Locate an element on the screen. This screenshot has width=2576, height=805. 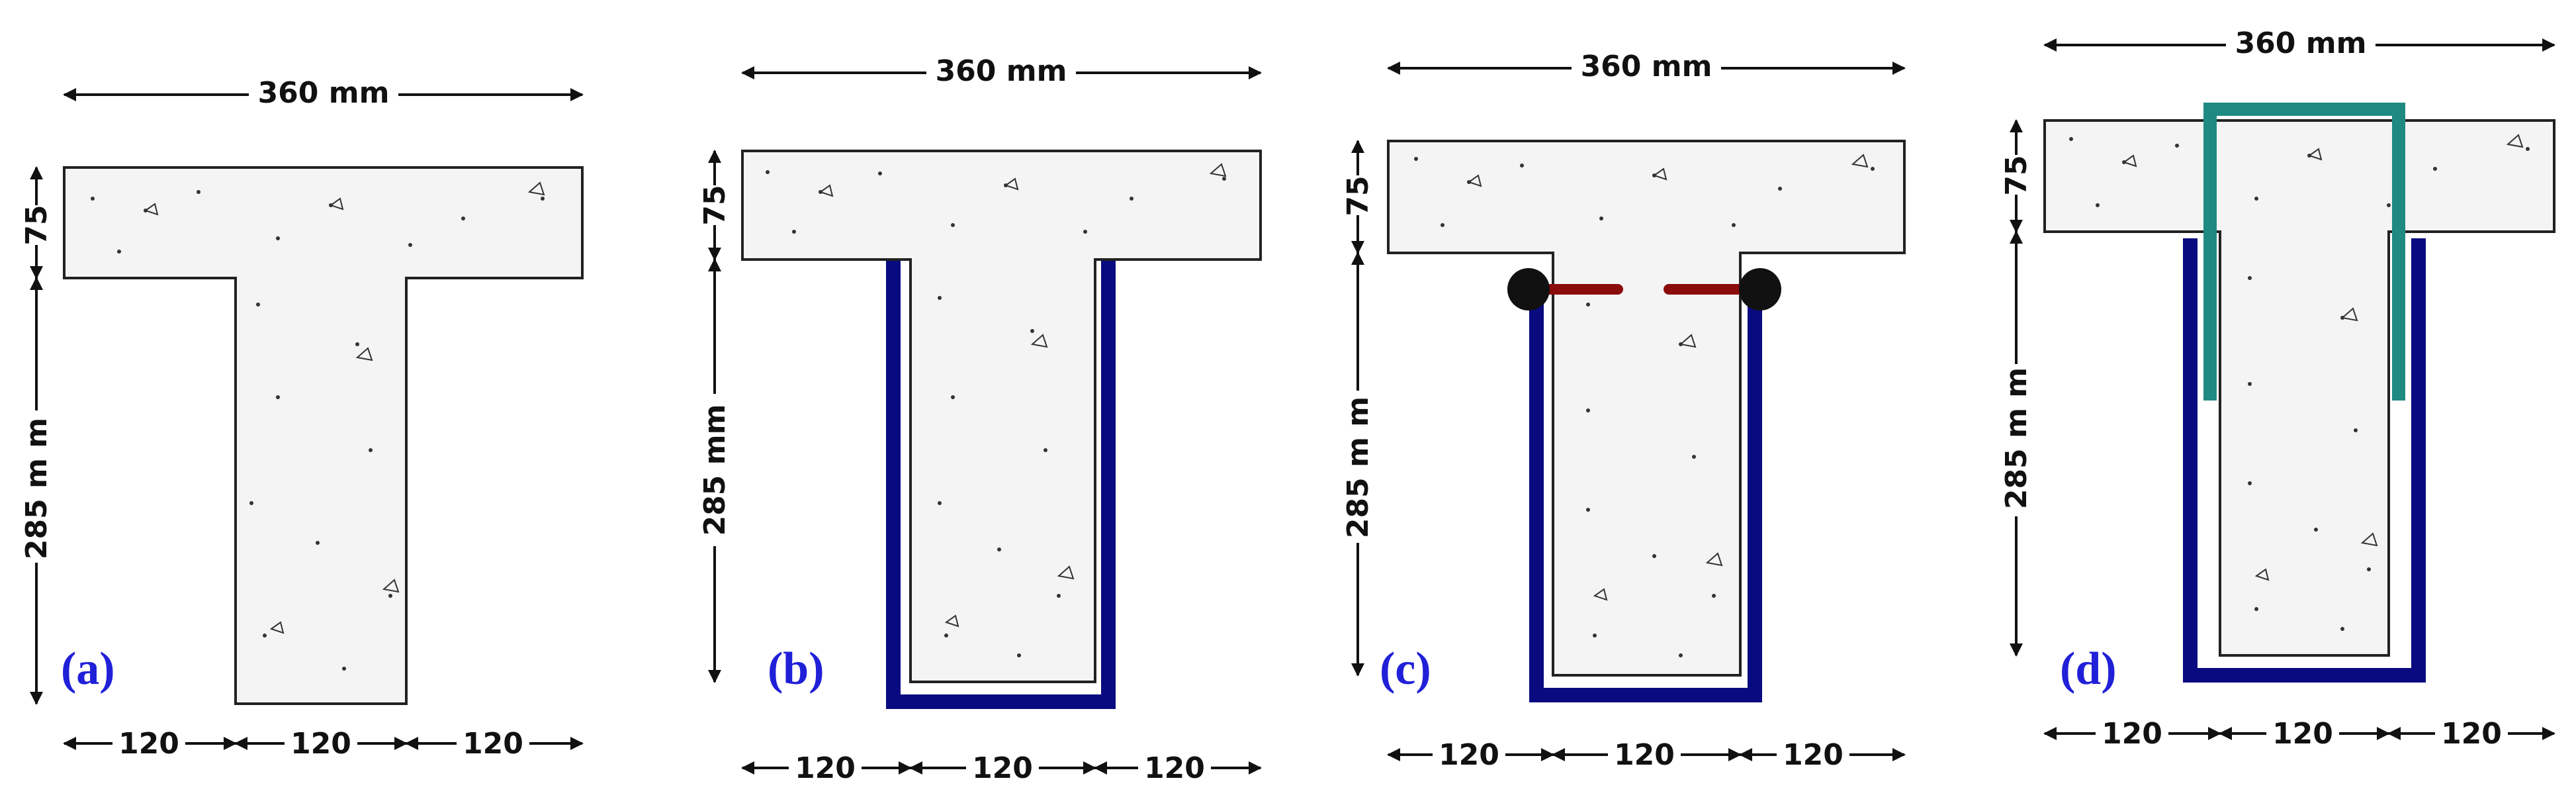
u-anchor-frp is located at coordinates (2304, 252).